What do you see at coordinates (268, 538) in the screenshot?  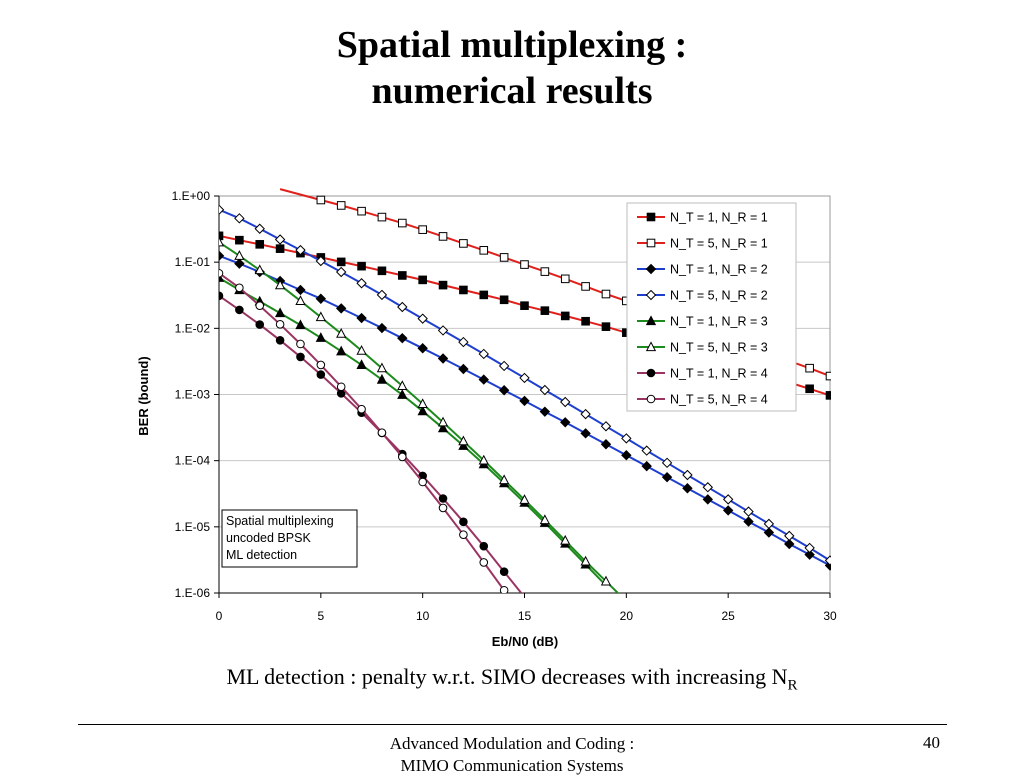 I see `annotation-line: uncoded BPSK` at bounding box center [268, 538].